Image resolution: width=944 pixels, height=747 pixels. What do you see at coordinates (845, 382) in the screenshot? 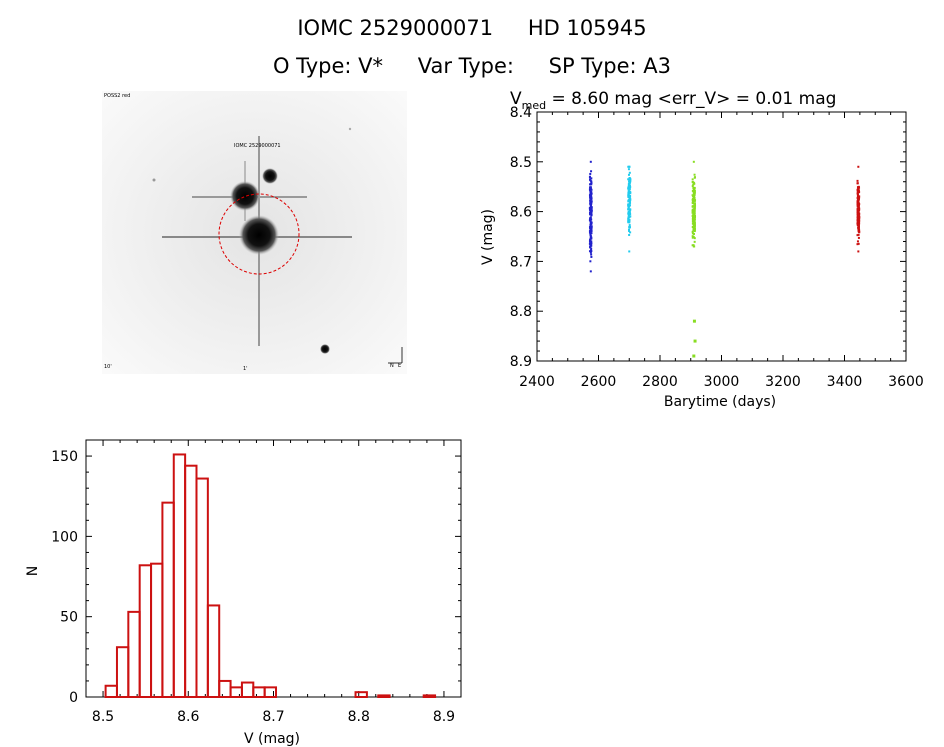
I see `lc-xtick-label: 3400` at bounding box center [845, 382].